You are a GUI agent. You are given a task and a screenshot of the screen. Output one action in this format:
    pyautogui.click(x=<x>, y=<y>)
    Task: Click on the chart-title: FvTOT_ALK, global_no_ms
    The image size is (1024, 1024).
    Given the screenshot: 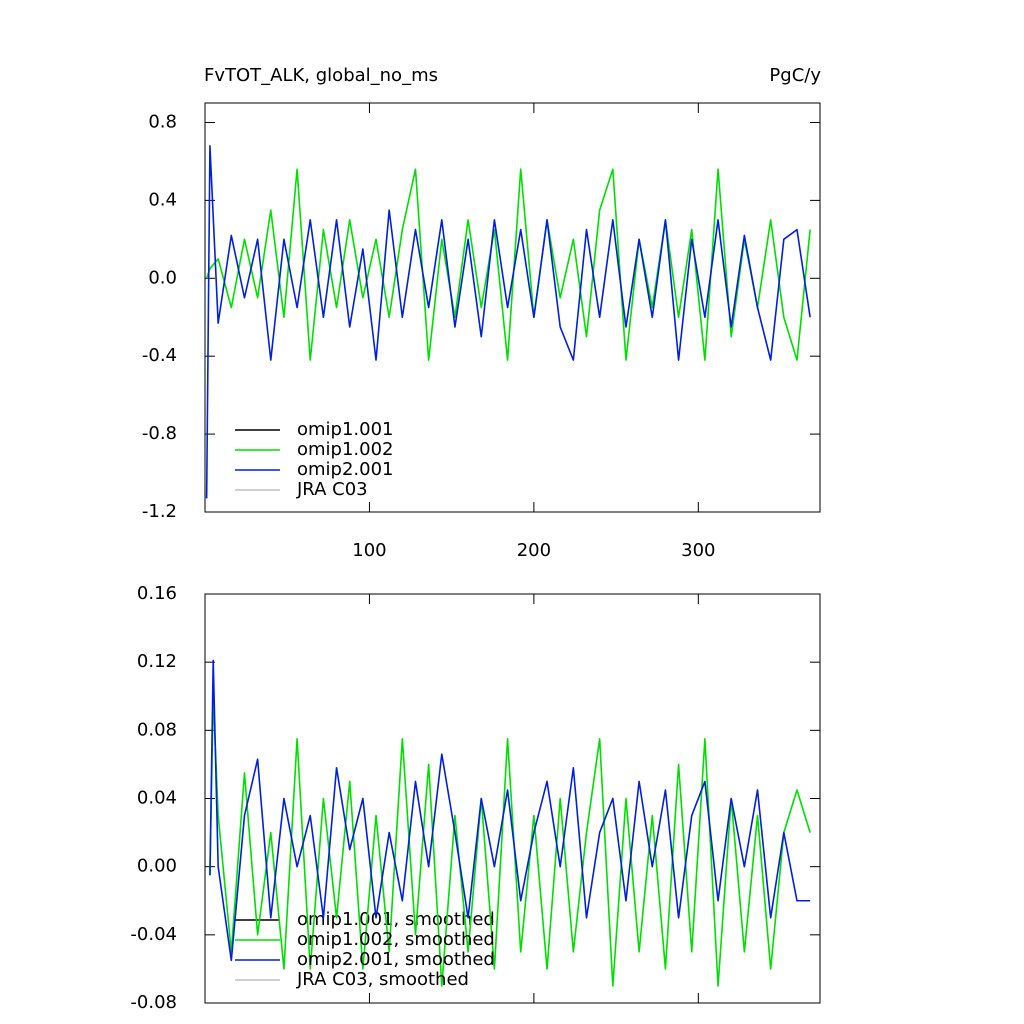 What is the action you would take?
    pyautogui.click(x=321, y=75)
    